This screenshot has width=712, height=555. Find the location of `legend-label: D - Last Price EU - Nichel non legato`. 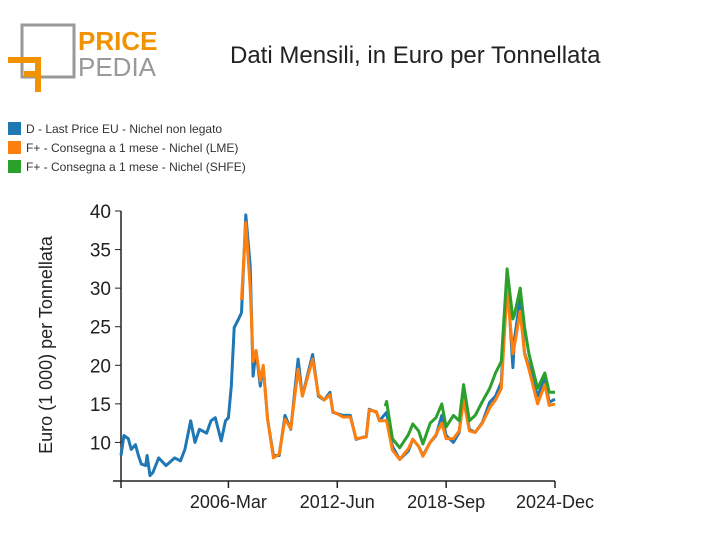

legend-label: D - Last Price EU - Nichel non legato is located at coordinates (124, 128).